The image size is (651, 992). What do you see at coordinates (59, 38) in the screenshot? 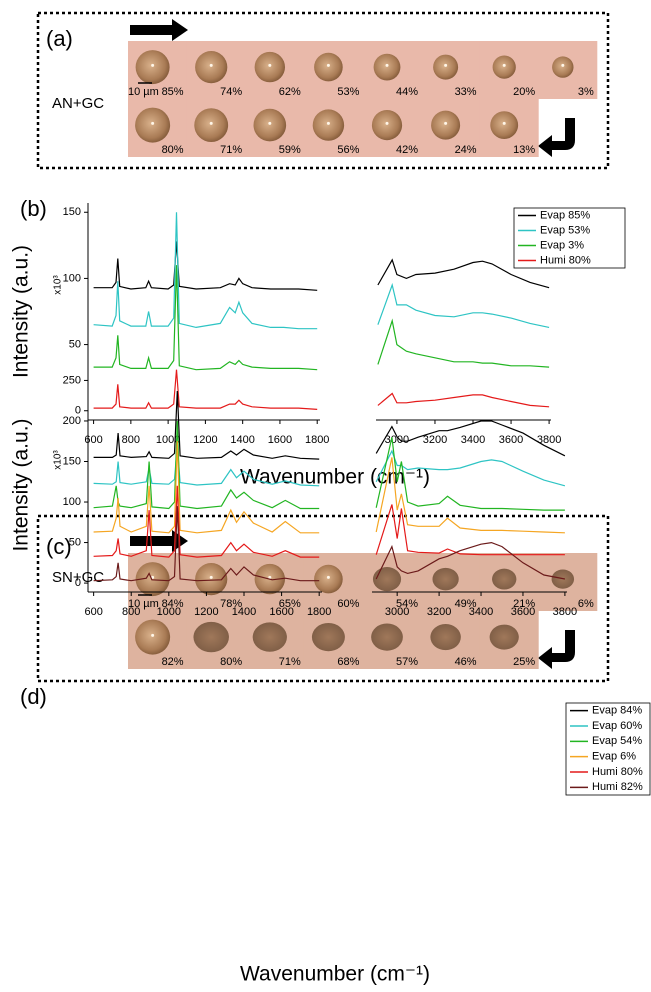
I see `panel-label: (a)` at bounding box center [59, 38].